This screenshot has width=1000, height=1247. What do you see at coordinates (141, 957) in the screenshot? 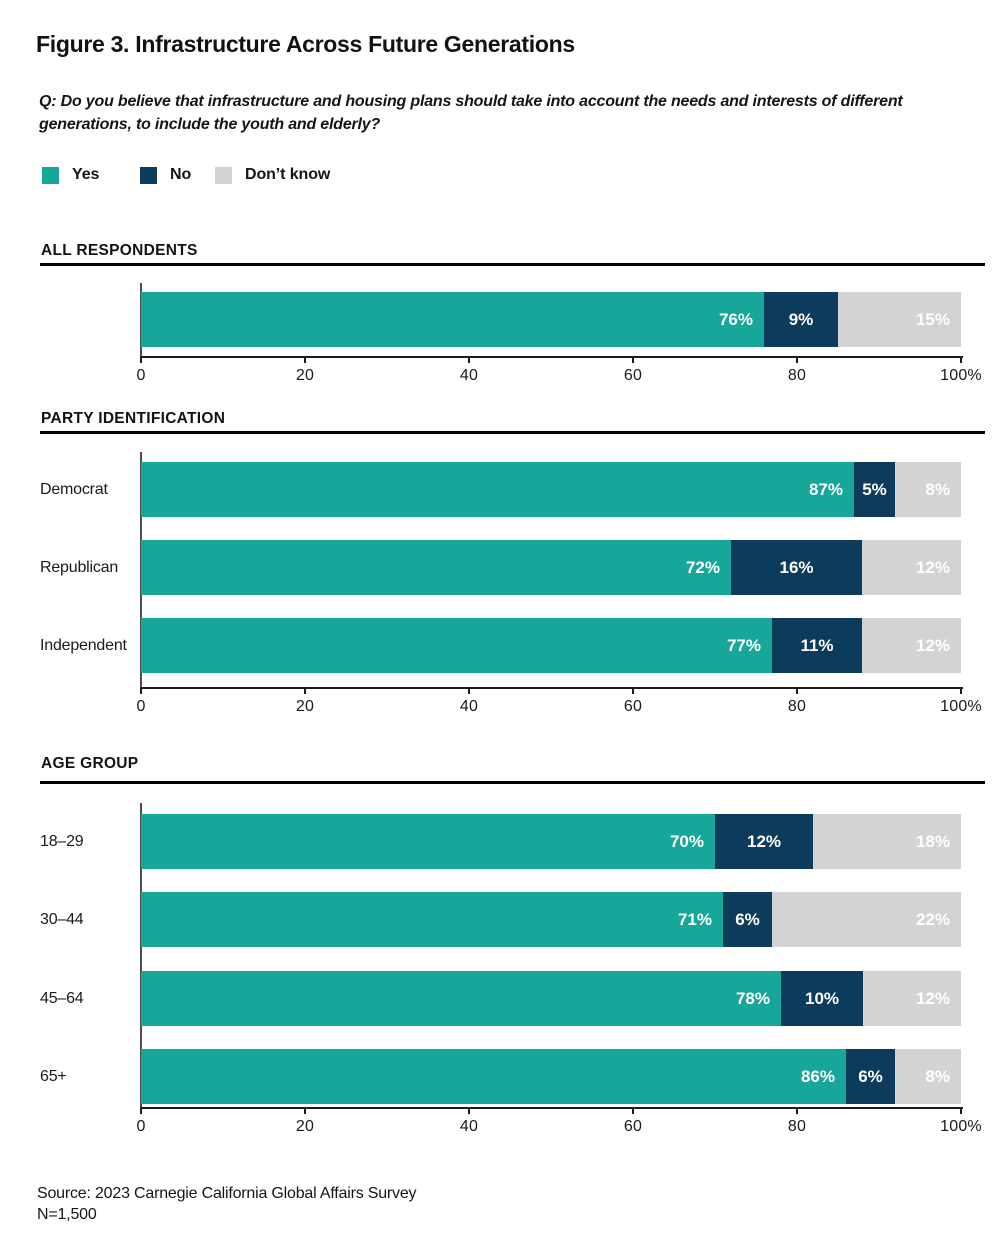
I see `y-axis-line` at bounding box center [141, 957].